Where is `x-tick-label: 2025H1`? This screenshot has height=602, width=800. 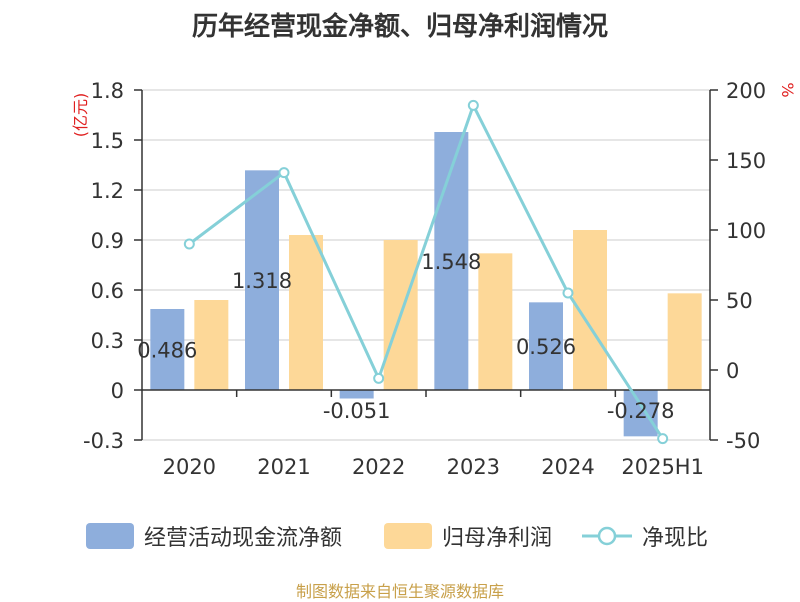 x-tick-label: 2025H1 is located at coordinates (662, 467).